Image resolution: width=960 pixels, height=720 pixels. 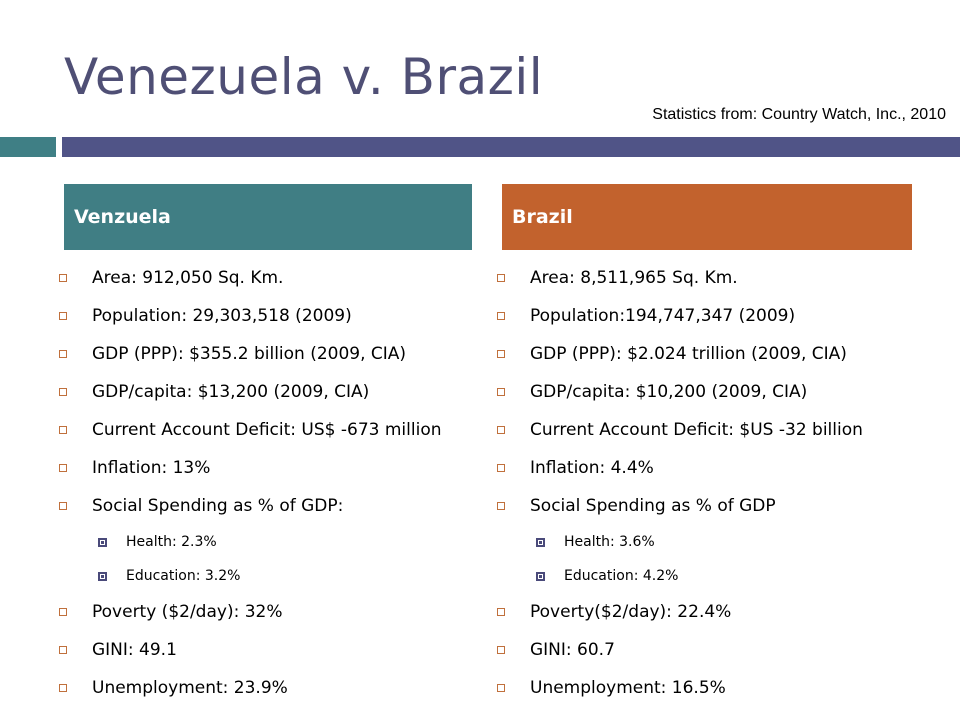 I want to click on list-item-text: Inflation: 4.4%, so click(x=592, y=468).